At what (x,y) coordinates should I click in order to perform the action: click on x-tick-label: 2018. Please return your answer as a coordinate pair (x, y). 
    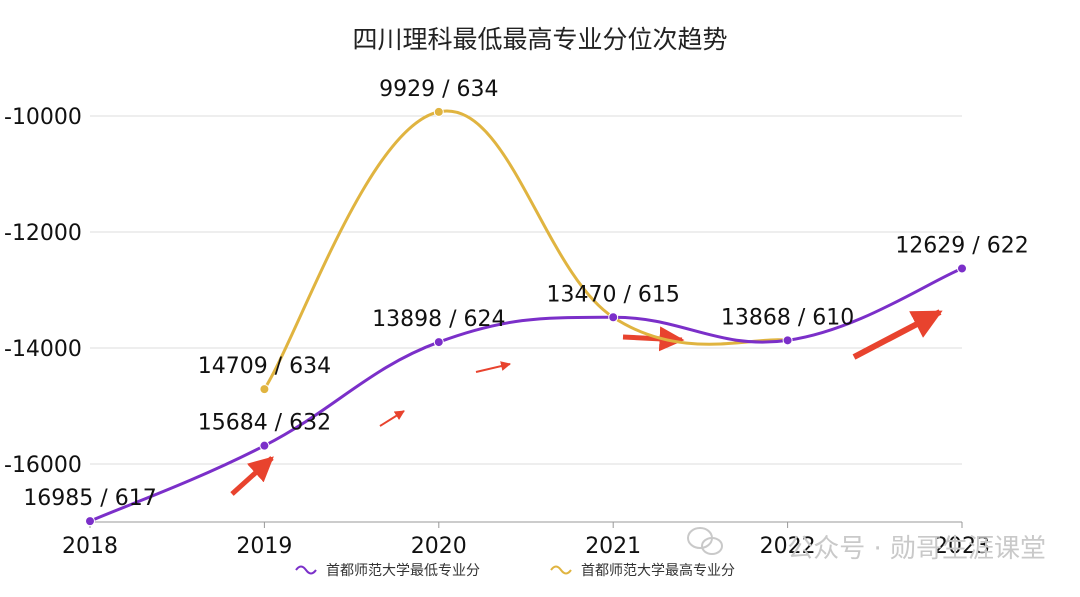
    Looking at the image, I should click on (90, 546).